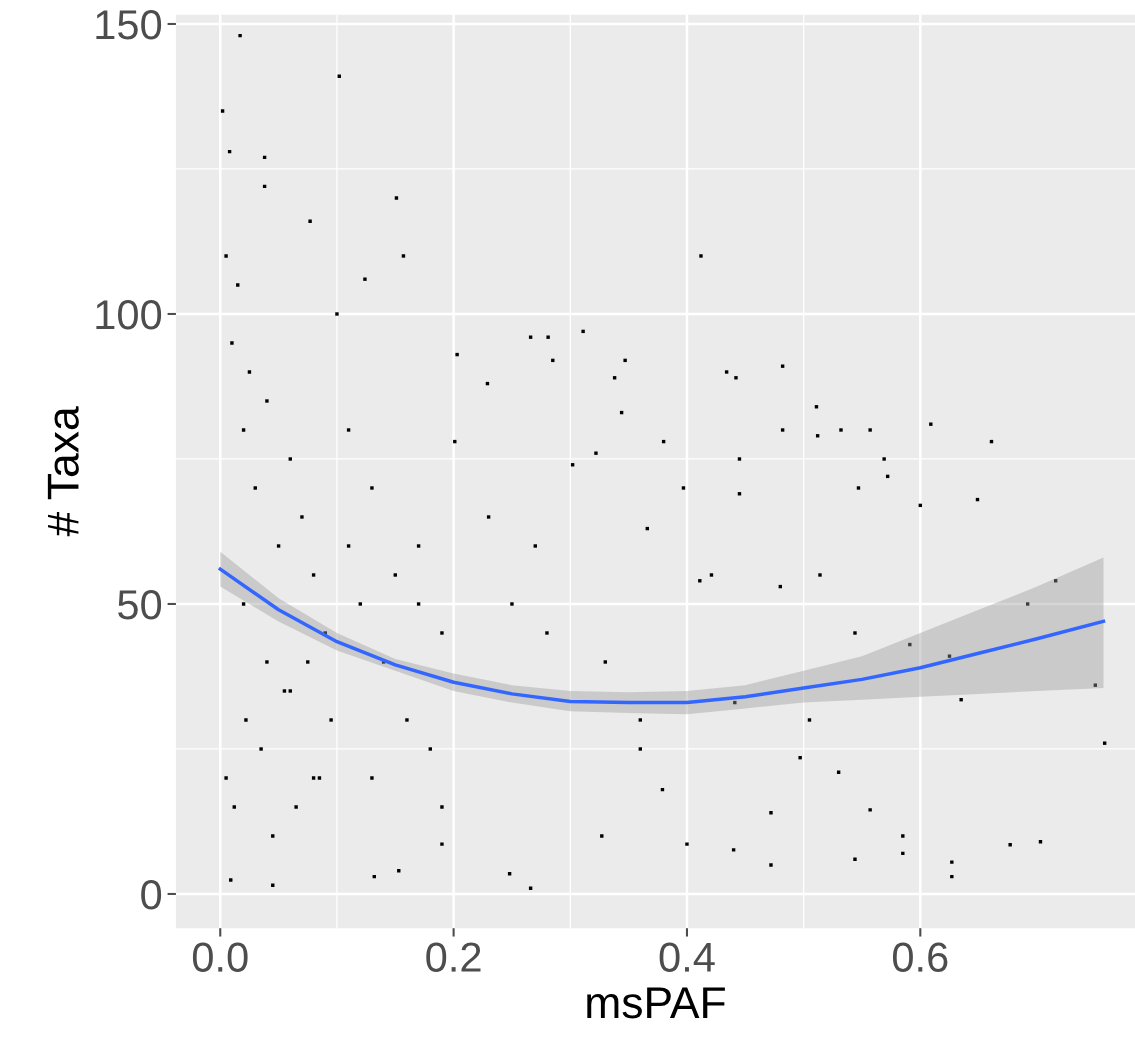 Image resolution: width=1135 pixels, height=1050 pixels. Describe the element at coordinates (220, 957) in the screenshot. I see `x-tick-label: 0.0` at that location.